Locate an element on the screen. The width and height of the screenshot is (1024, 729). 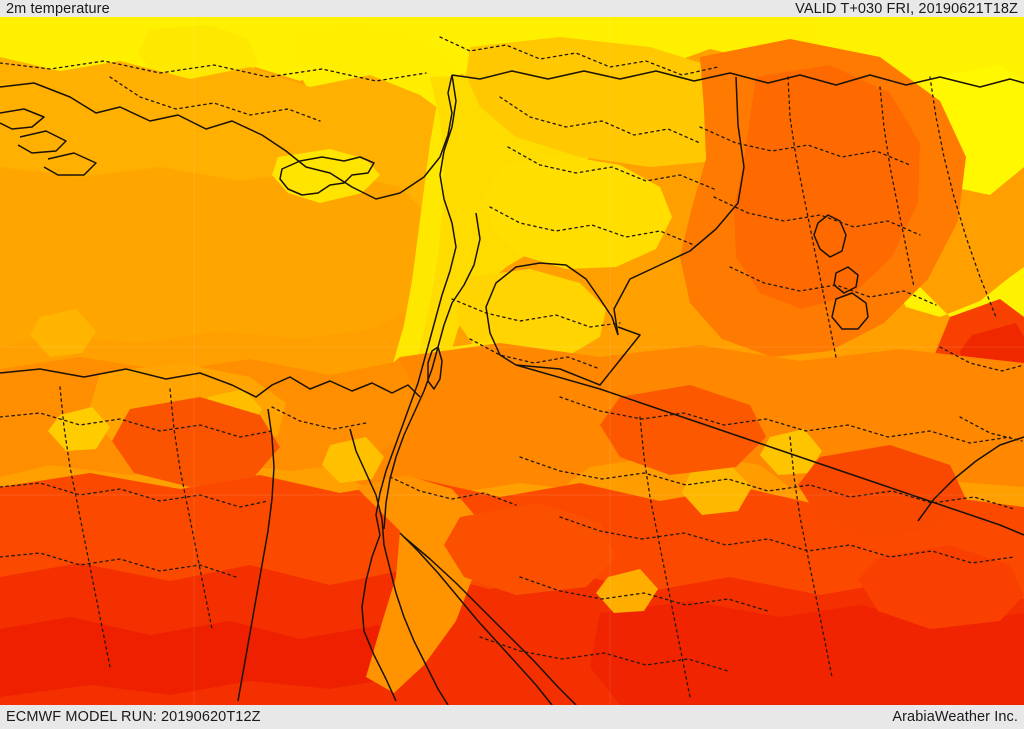
coast-saudi-west is located at coordinates (490, 620).